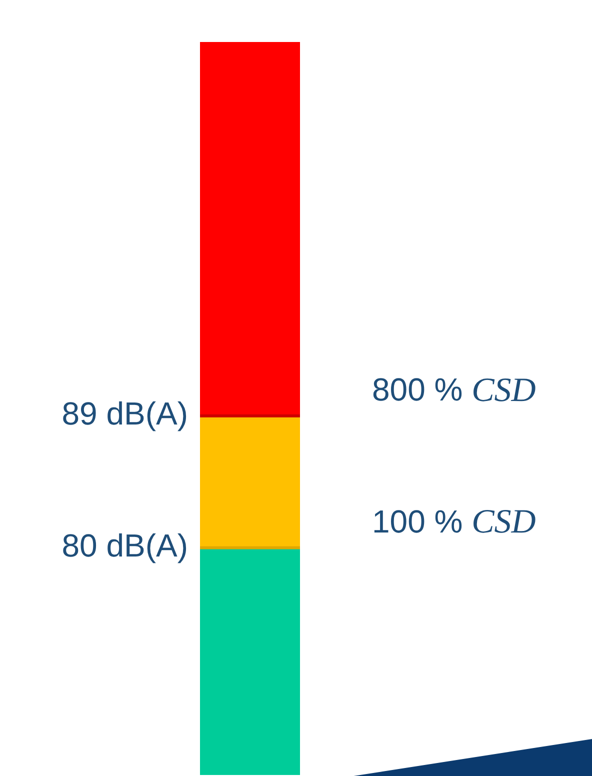 This screenshot has height=776, width=592. Describe the element at coordinates (125, 546) in the screenshot. I see `ref-line-label: 80 dB(A)` at that location.